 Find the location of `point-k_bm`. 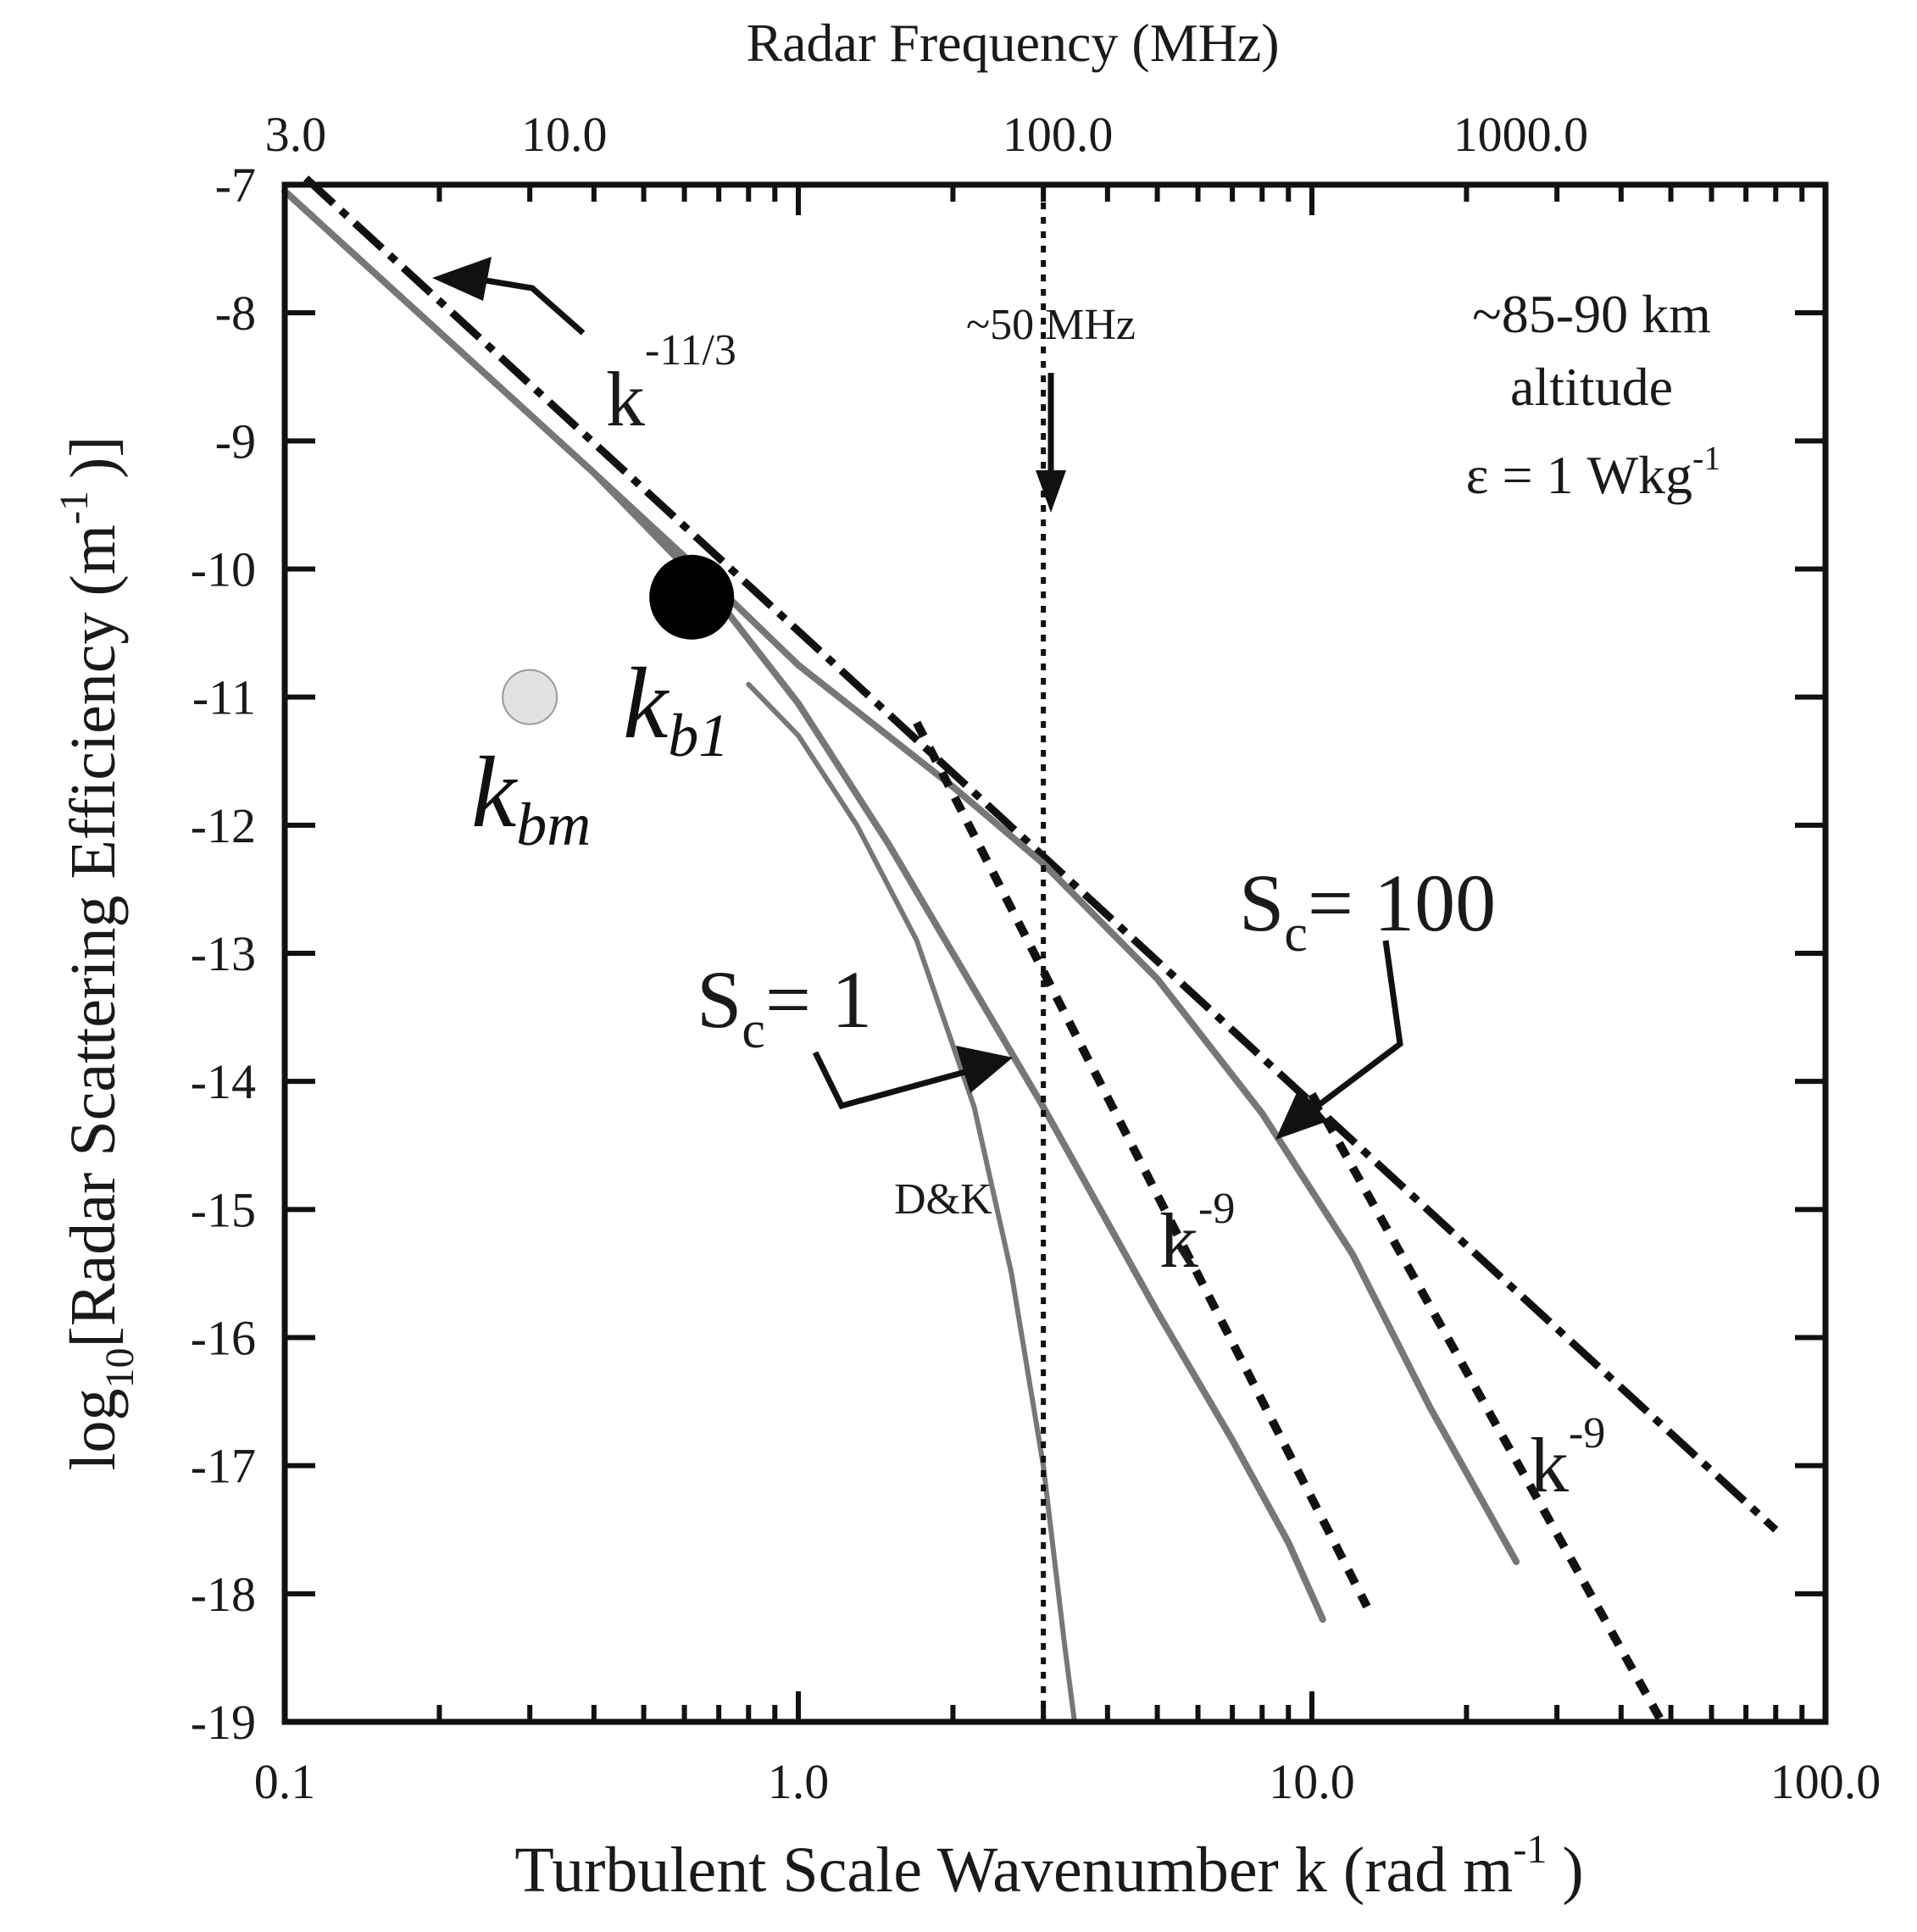

point-k_bm is located at coordinates (530, 697).